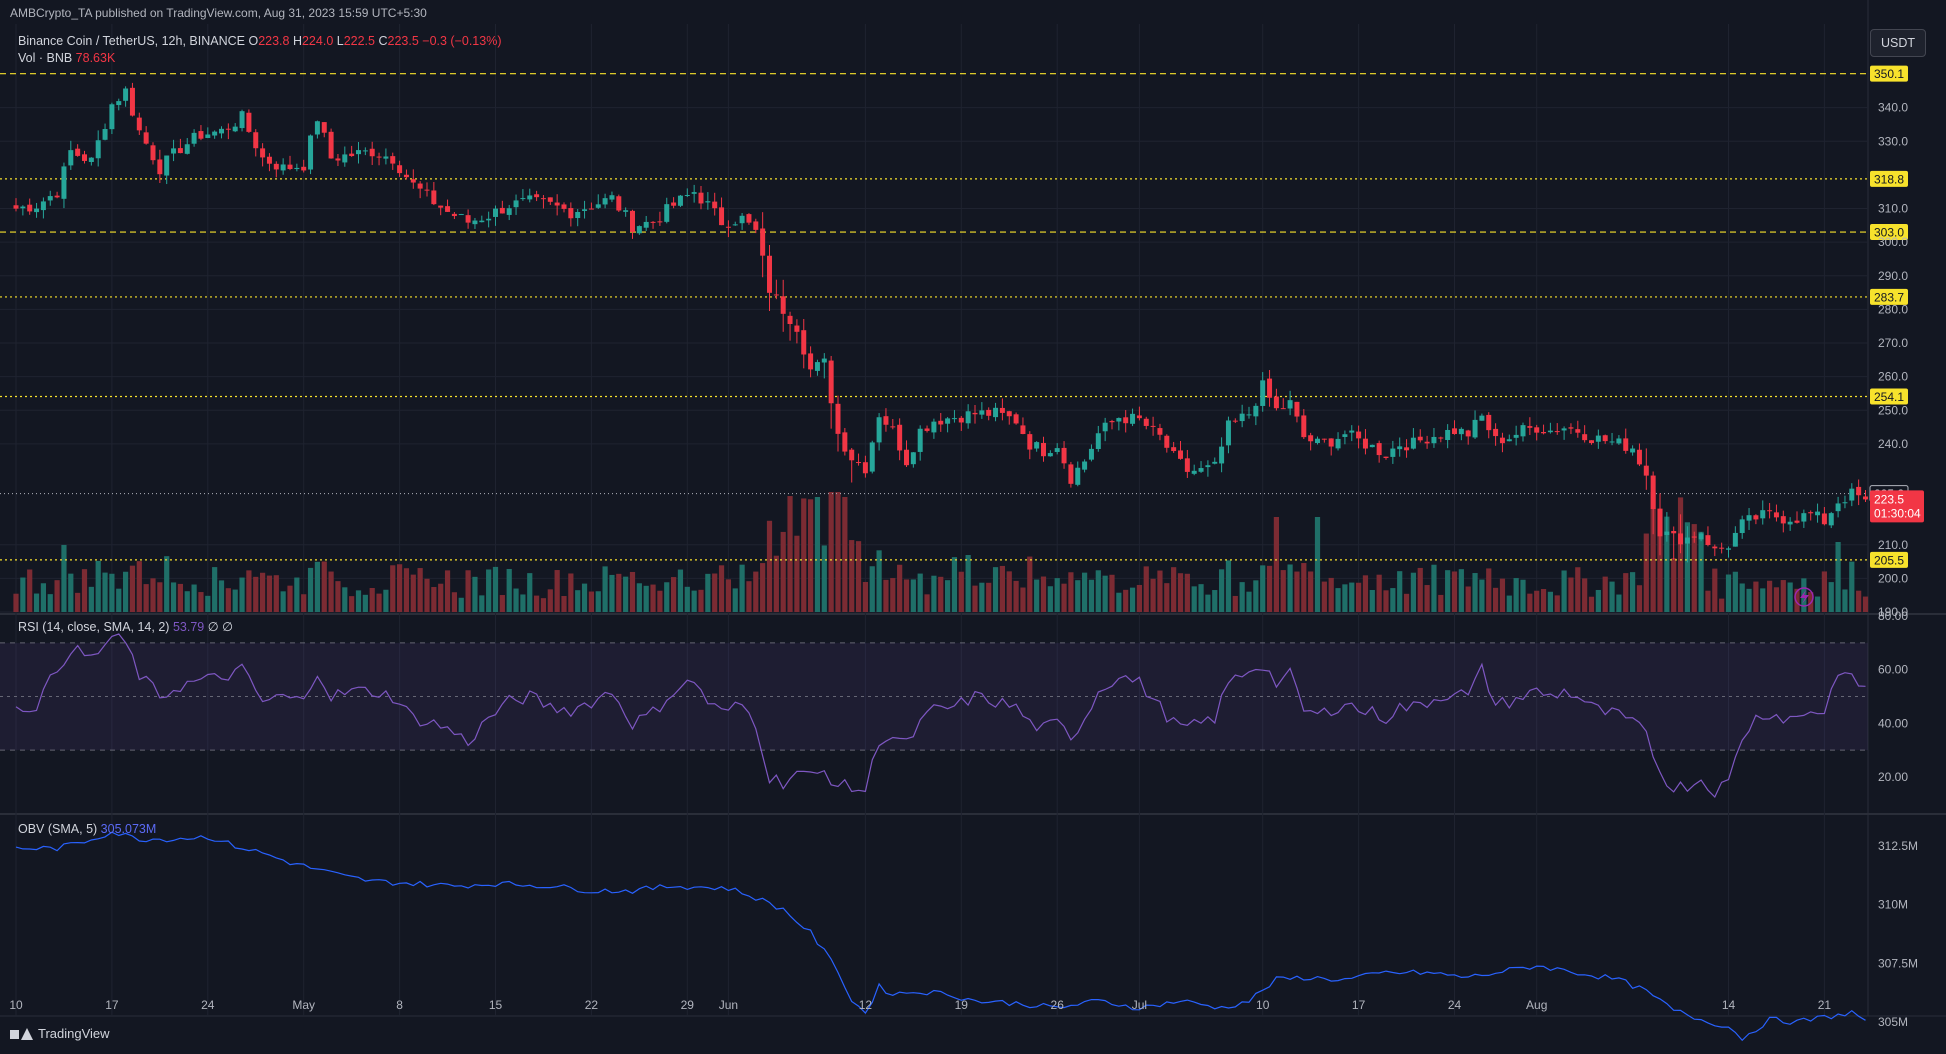  Describe the element at coordinates (1893, 209) in the screenshot. I see `price-axis-tick: 310.0` at that location.